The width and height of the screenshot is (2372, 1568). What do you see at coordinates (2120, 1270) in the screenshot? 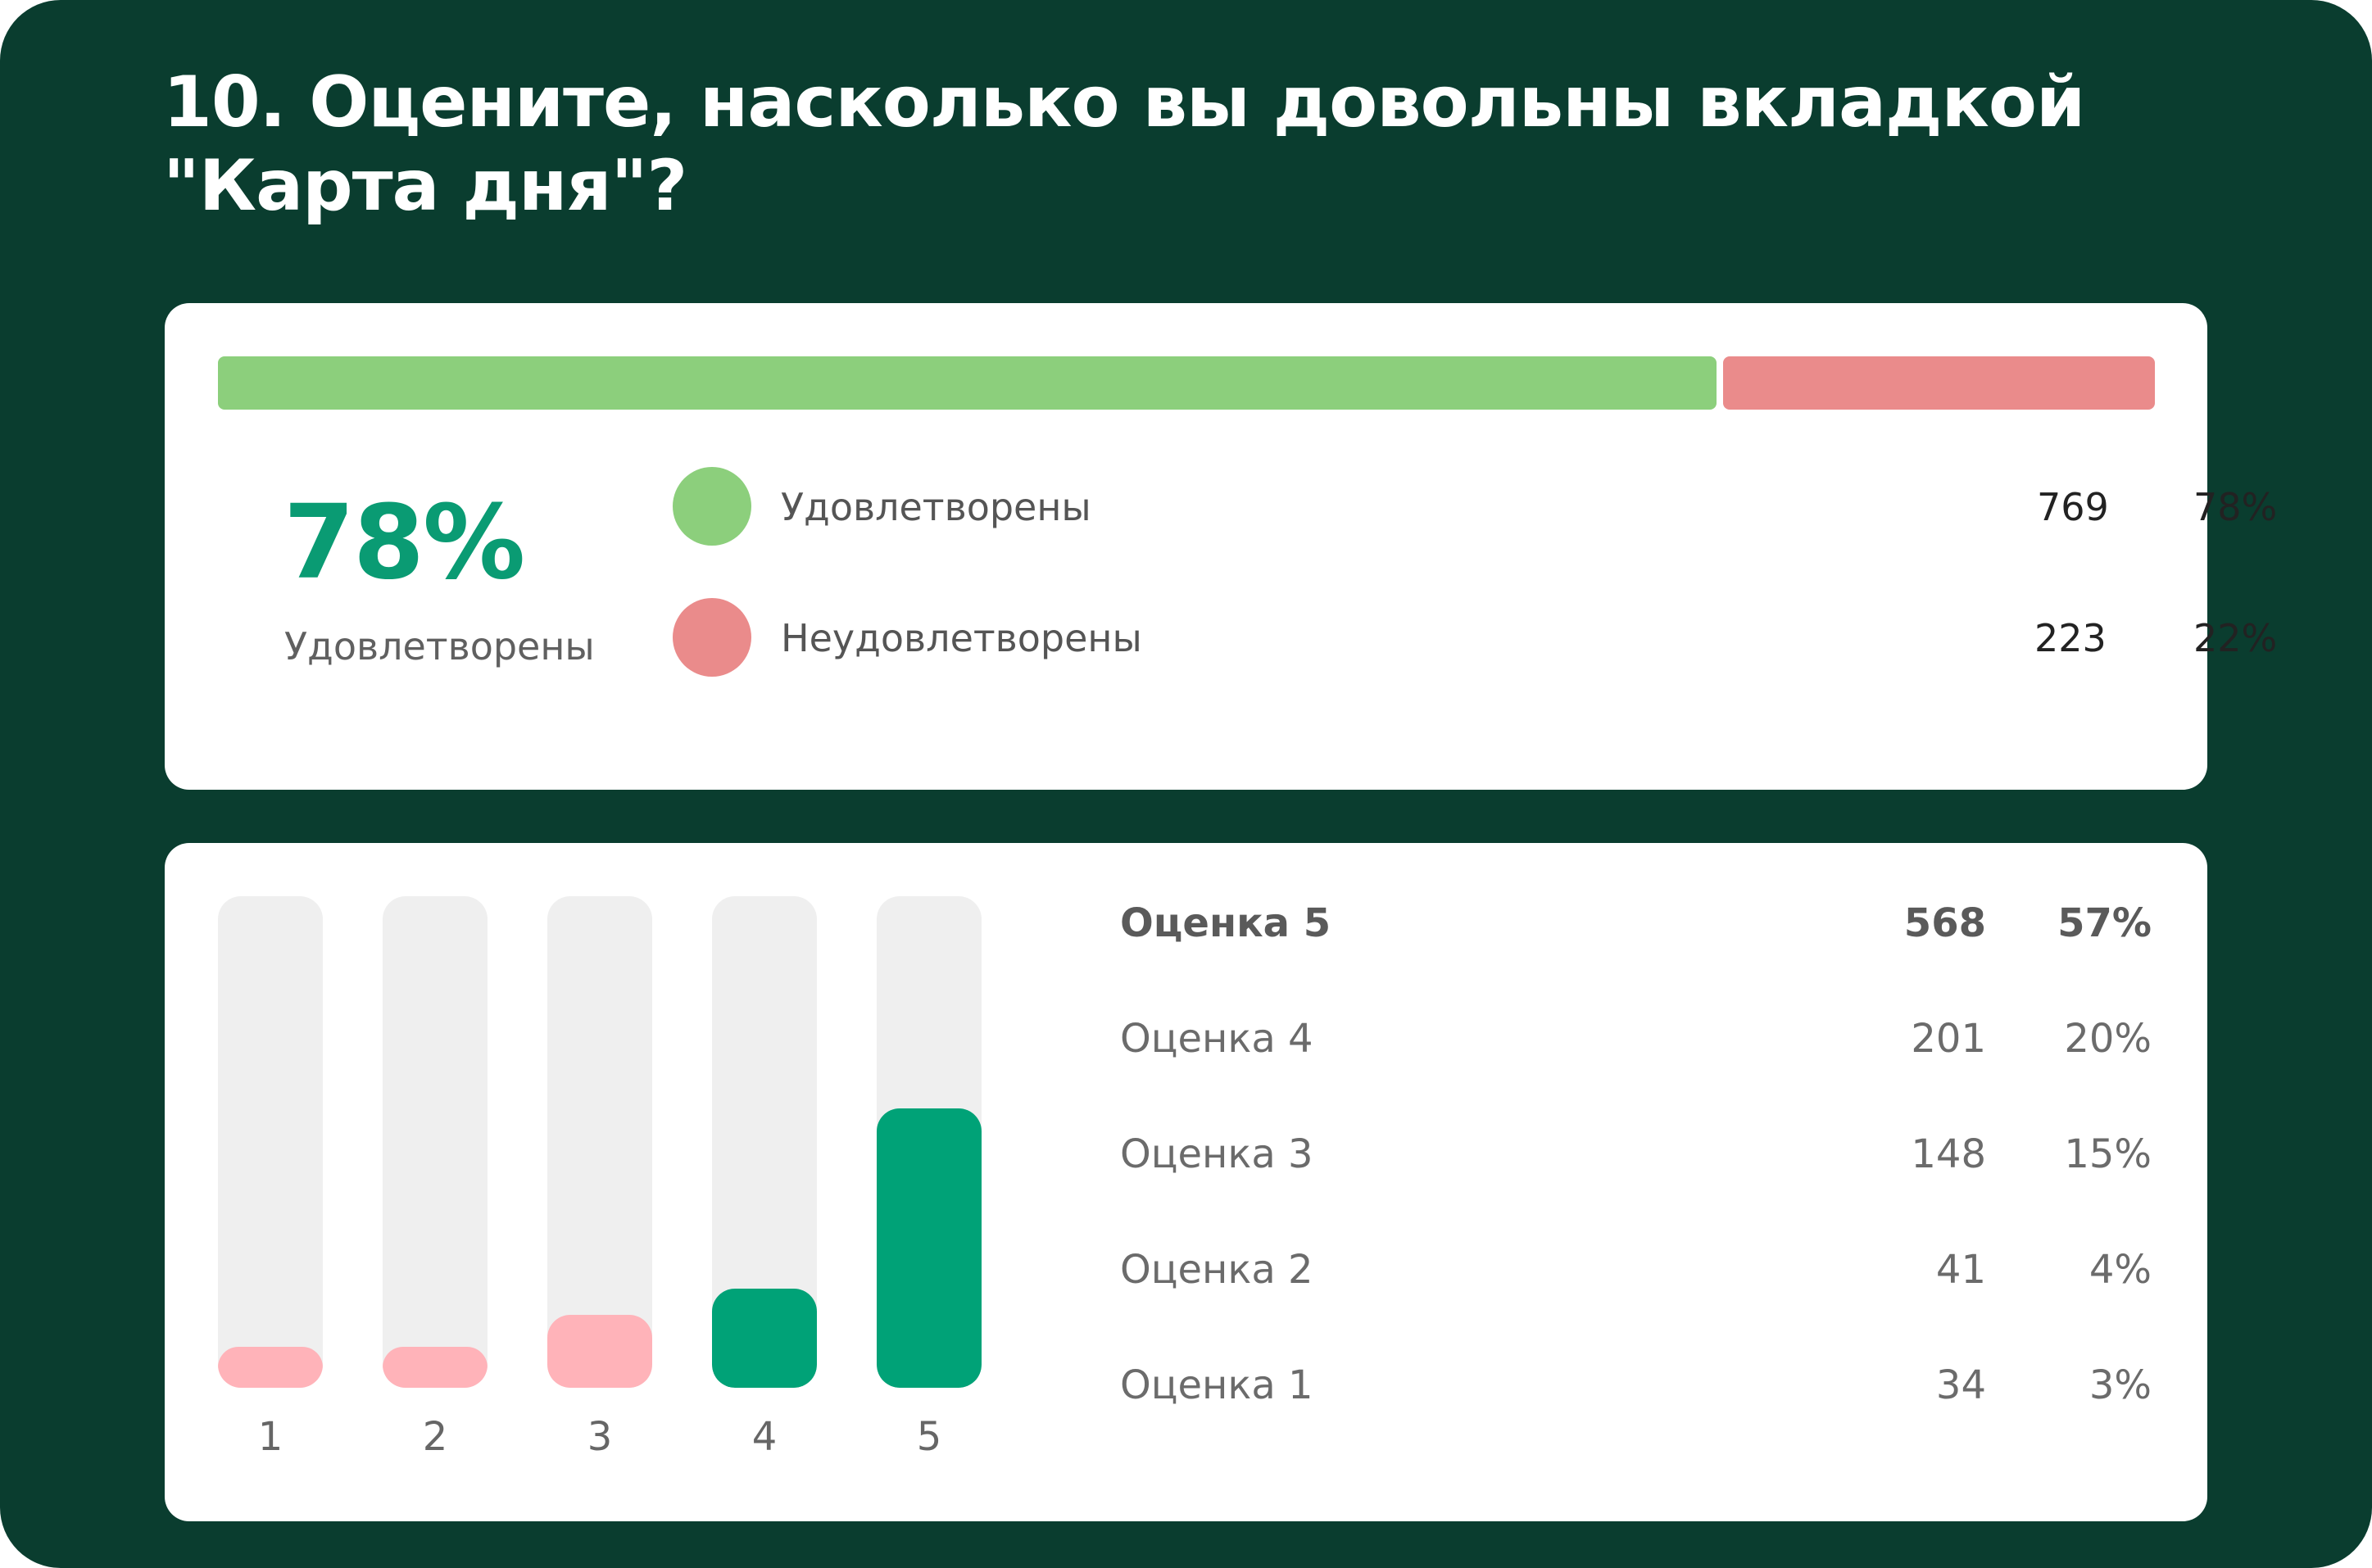
I see `score-percent: 4%` at bounding box center [2120, 1270].